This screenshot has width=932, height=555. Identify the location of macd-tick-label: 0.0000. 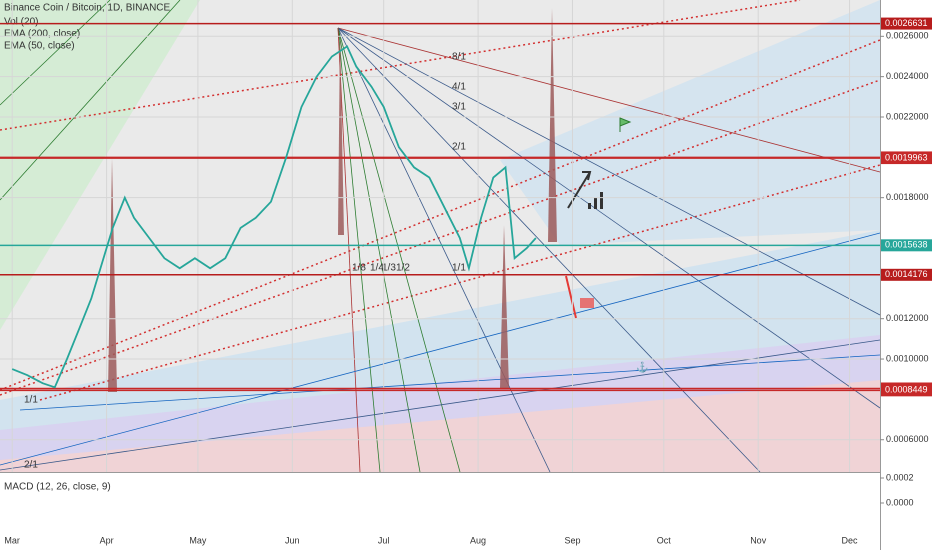
(900, 502).